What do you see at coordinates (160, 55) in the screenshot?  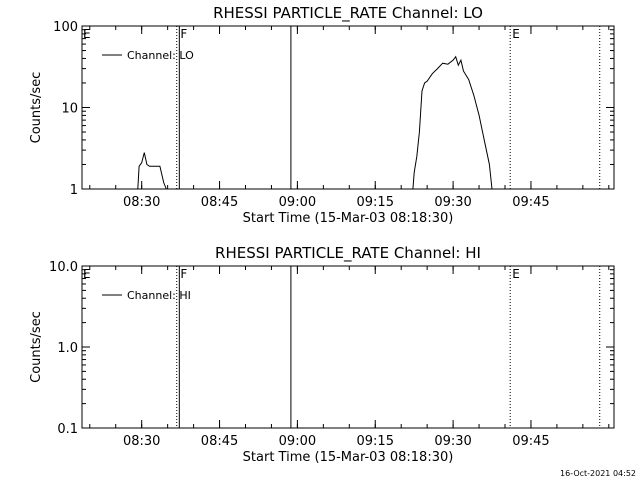 I see `legend-entry: Channel: LO` at bounding box center [160, 55].